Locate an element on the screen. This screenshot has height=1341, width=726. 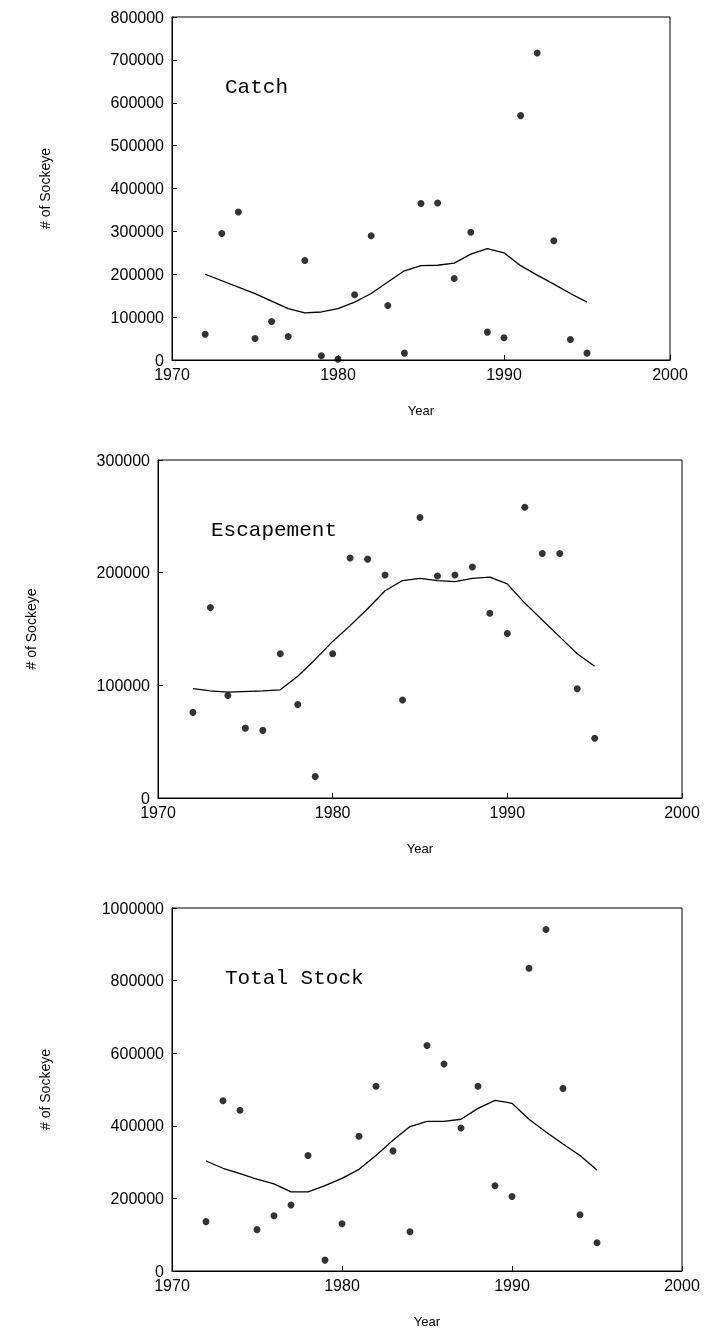
y-tick-label: 500000 is located at coordinates (137, 146).